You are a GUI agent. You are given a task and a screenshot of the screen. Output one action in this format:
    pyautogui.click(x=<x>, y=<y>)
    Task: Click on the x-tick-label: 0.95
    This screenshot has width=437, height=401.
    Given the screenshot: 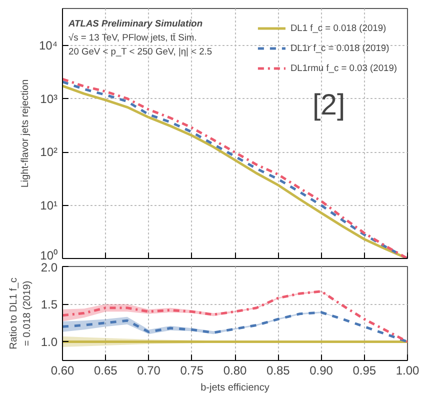 What is the action you would take?
    pyautogui.click(x=364, y=371)
    